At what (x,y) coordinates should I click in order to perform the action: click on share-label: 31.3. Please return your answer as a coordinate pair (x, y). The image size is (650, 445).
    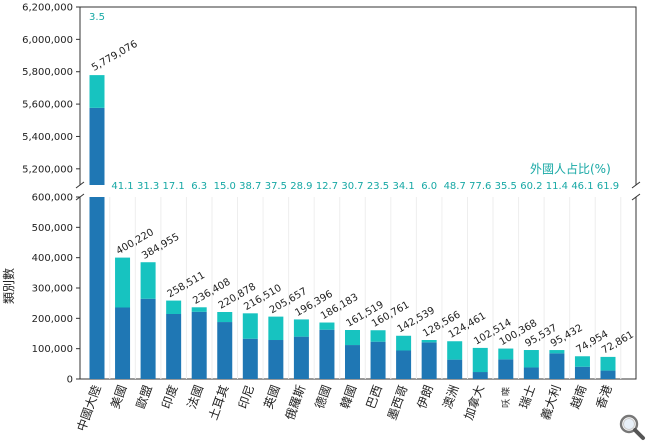
    Looking at the image, I should click on (148, 186).